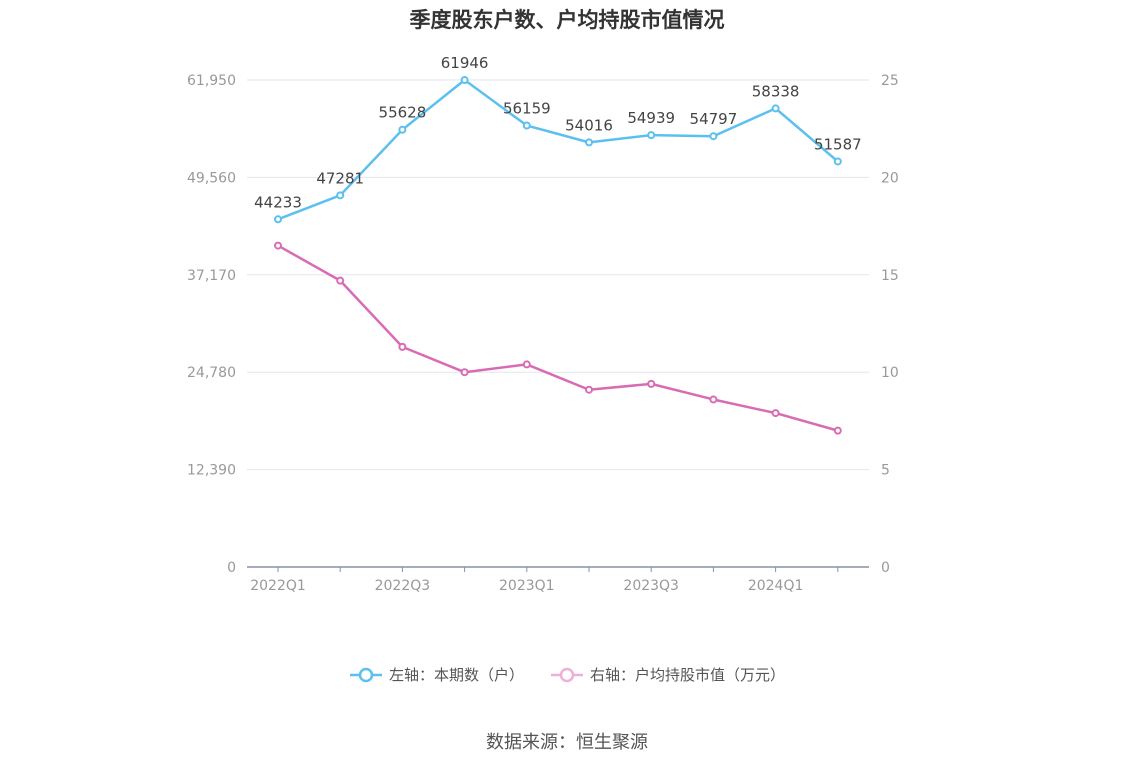 This screenshot has height=766, width=1134. Describe the element at coordinates (340, 178) in the screenshot. I see `data-label: 47281` at that location.